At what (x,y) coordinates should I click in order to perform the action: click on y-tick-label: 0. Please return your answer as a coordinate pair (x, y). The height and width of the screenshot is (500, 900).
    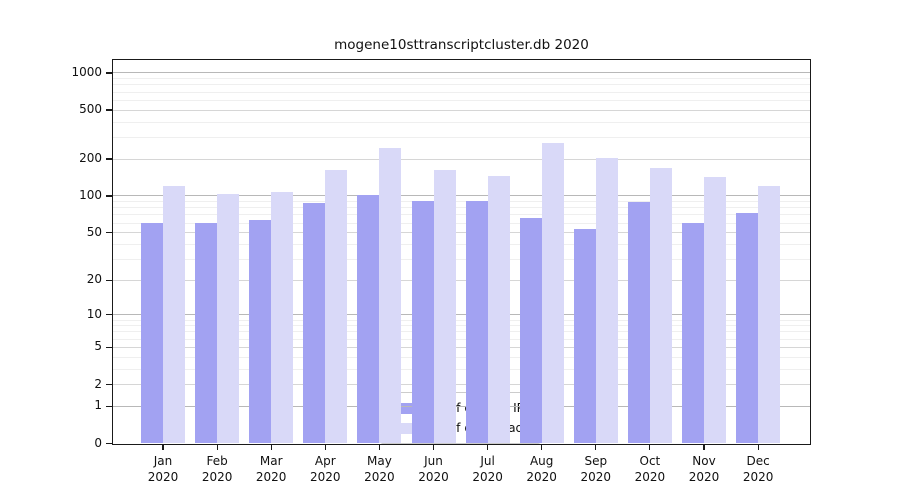
    Looking at the image, I should click on (98, 442).